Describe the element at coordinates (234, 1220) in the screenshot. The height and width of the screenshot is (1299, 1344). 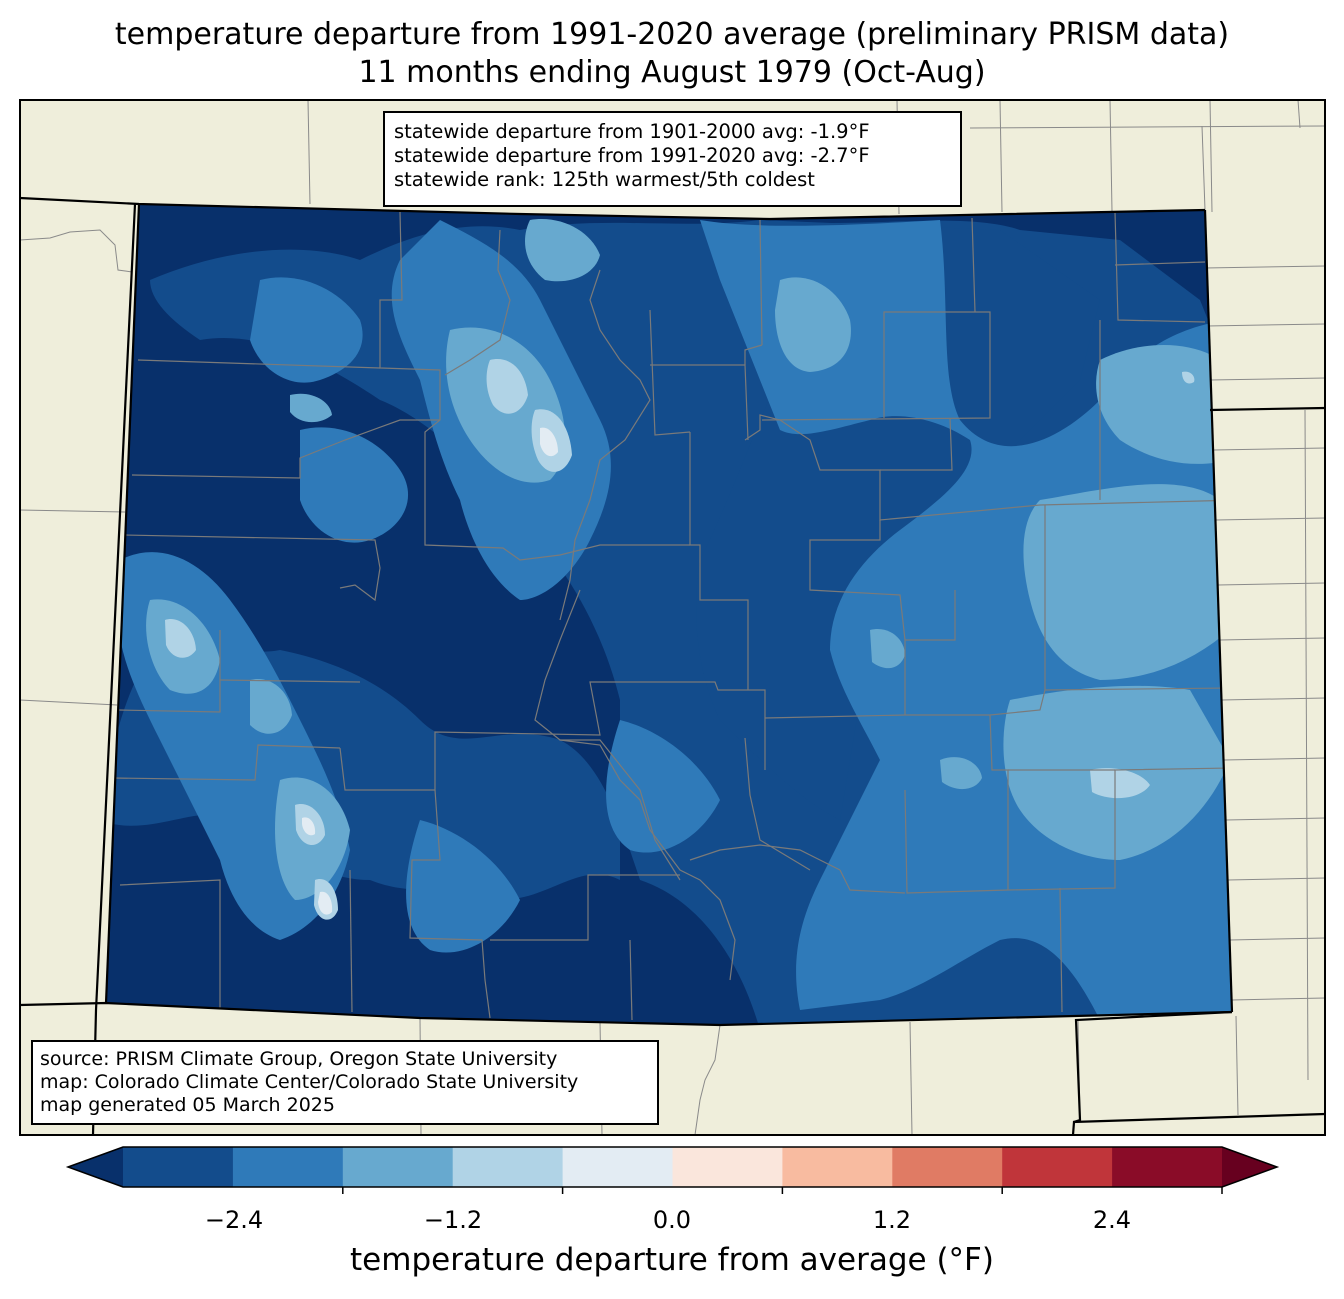
I see `colorbar-tick-label: −2.4` at that location.